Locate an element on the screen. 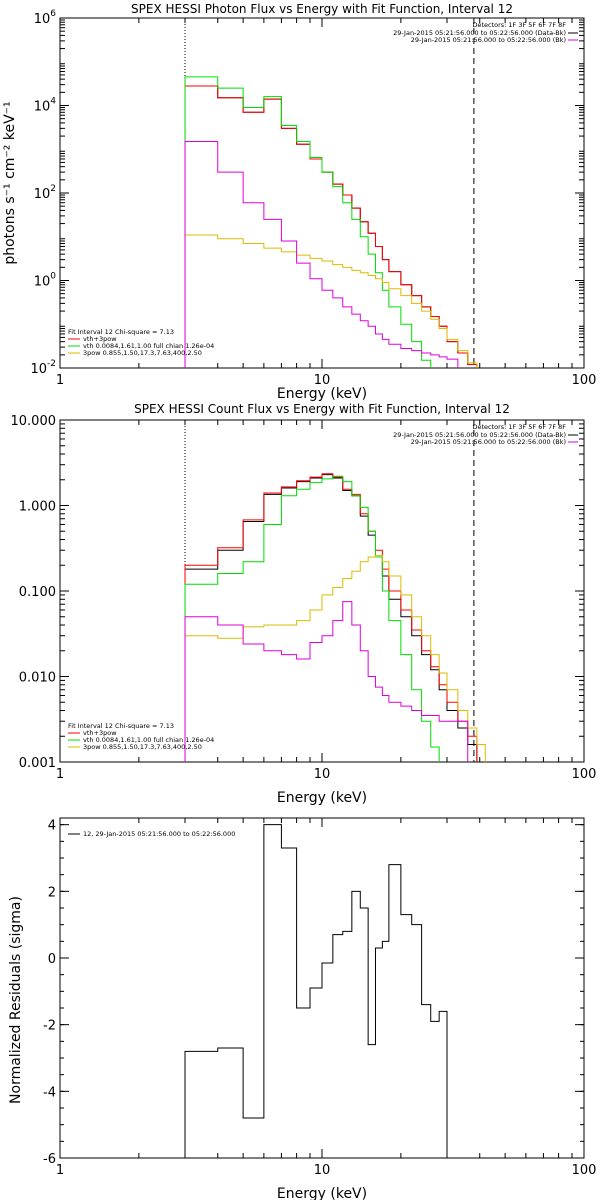  photon-flux-x-tick-label: 1 is located at coordinates (60, 380).